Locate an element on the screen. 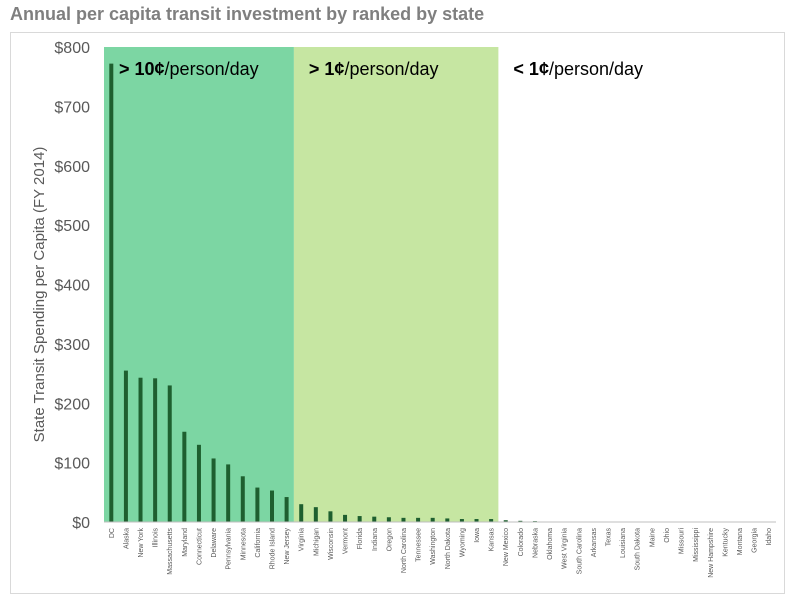 The height and width of the screenshot is (601, 799). x-tick-label: Iowa is located at coordinates (477, 535).